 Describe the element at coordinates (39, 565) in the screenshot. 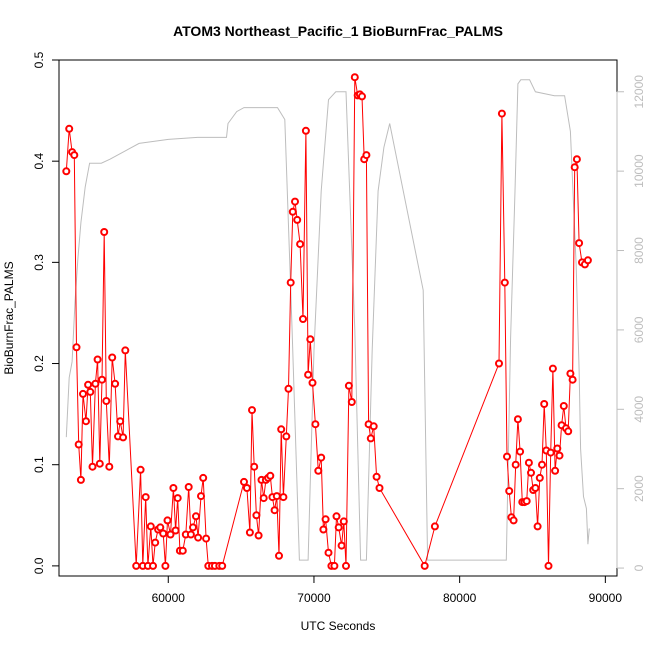

I see `y-tick-label: 0.0` at that location.